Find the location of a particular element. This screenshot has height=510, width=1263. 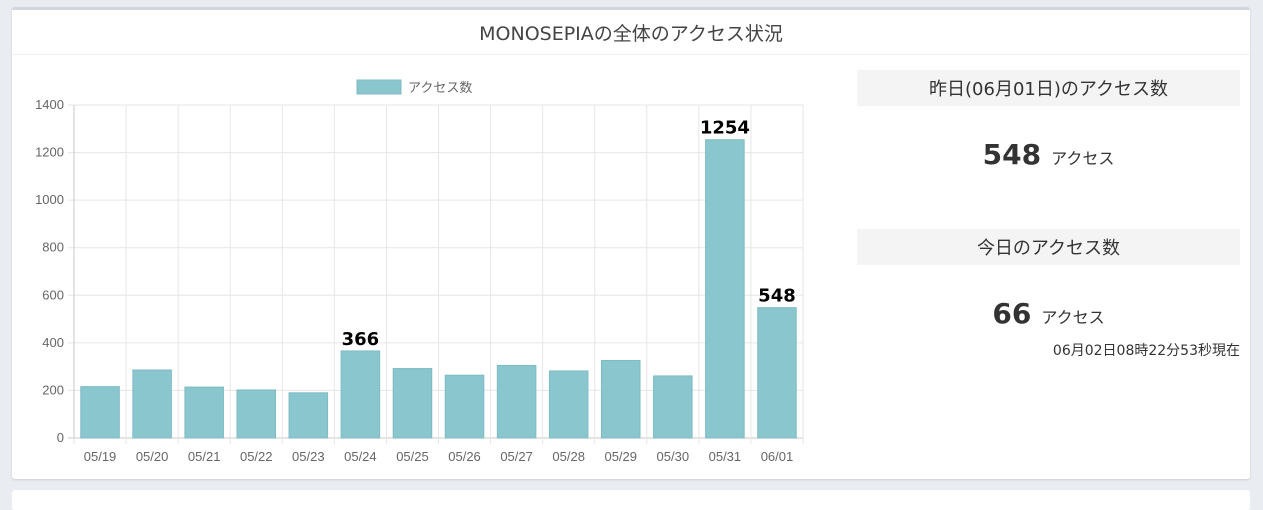

next-card-edge is located at coordinates (631, 500).